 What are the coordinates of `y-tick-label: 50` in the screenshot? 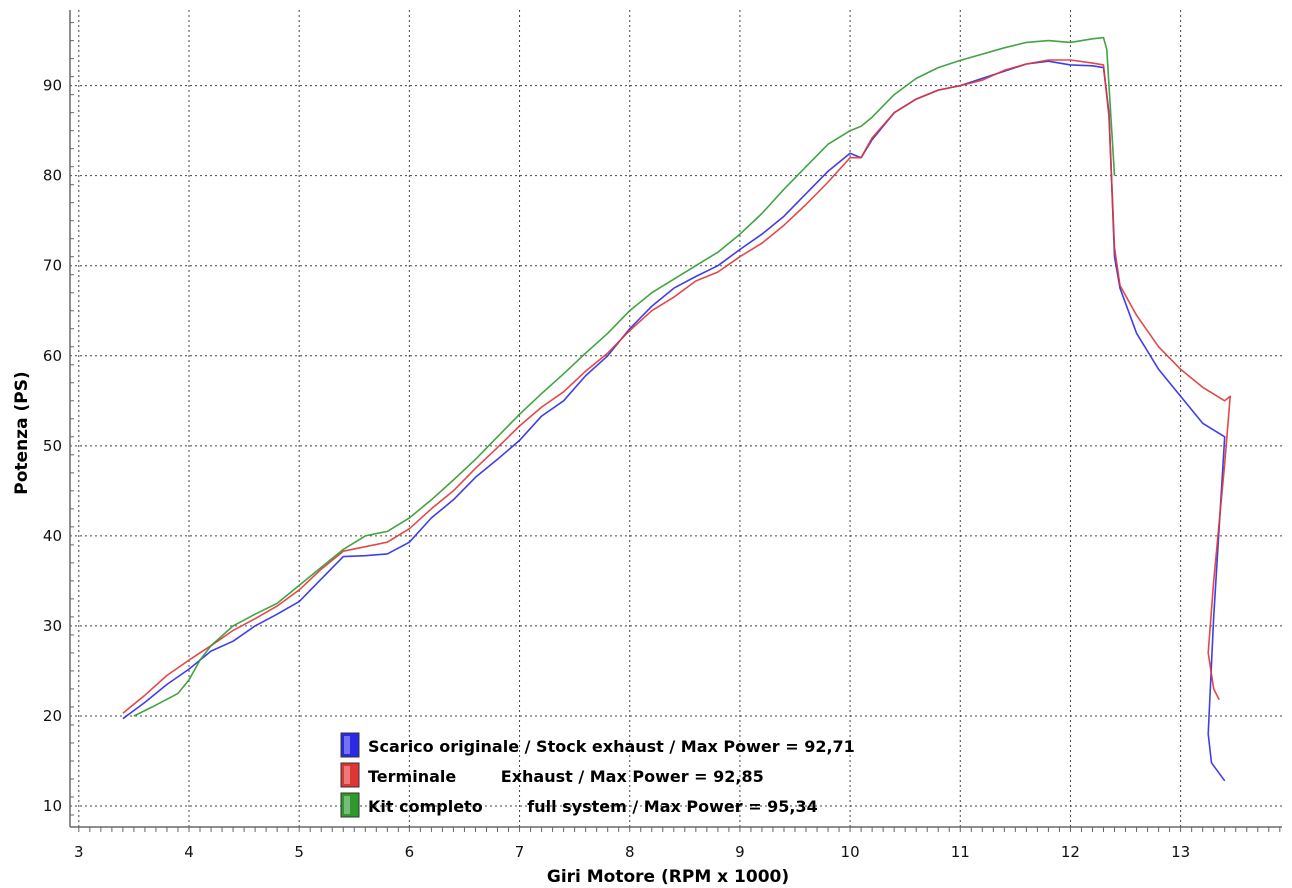 It's located at (52, 446).